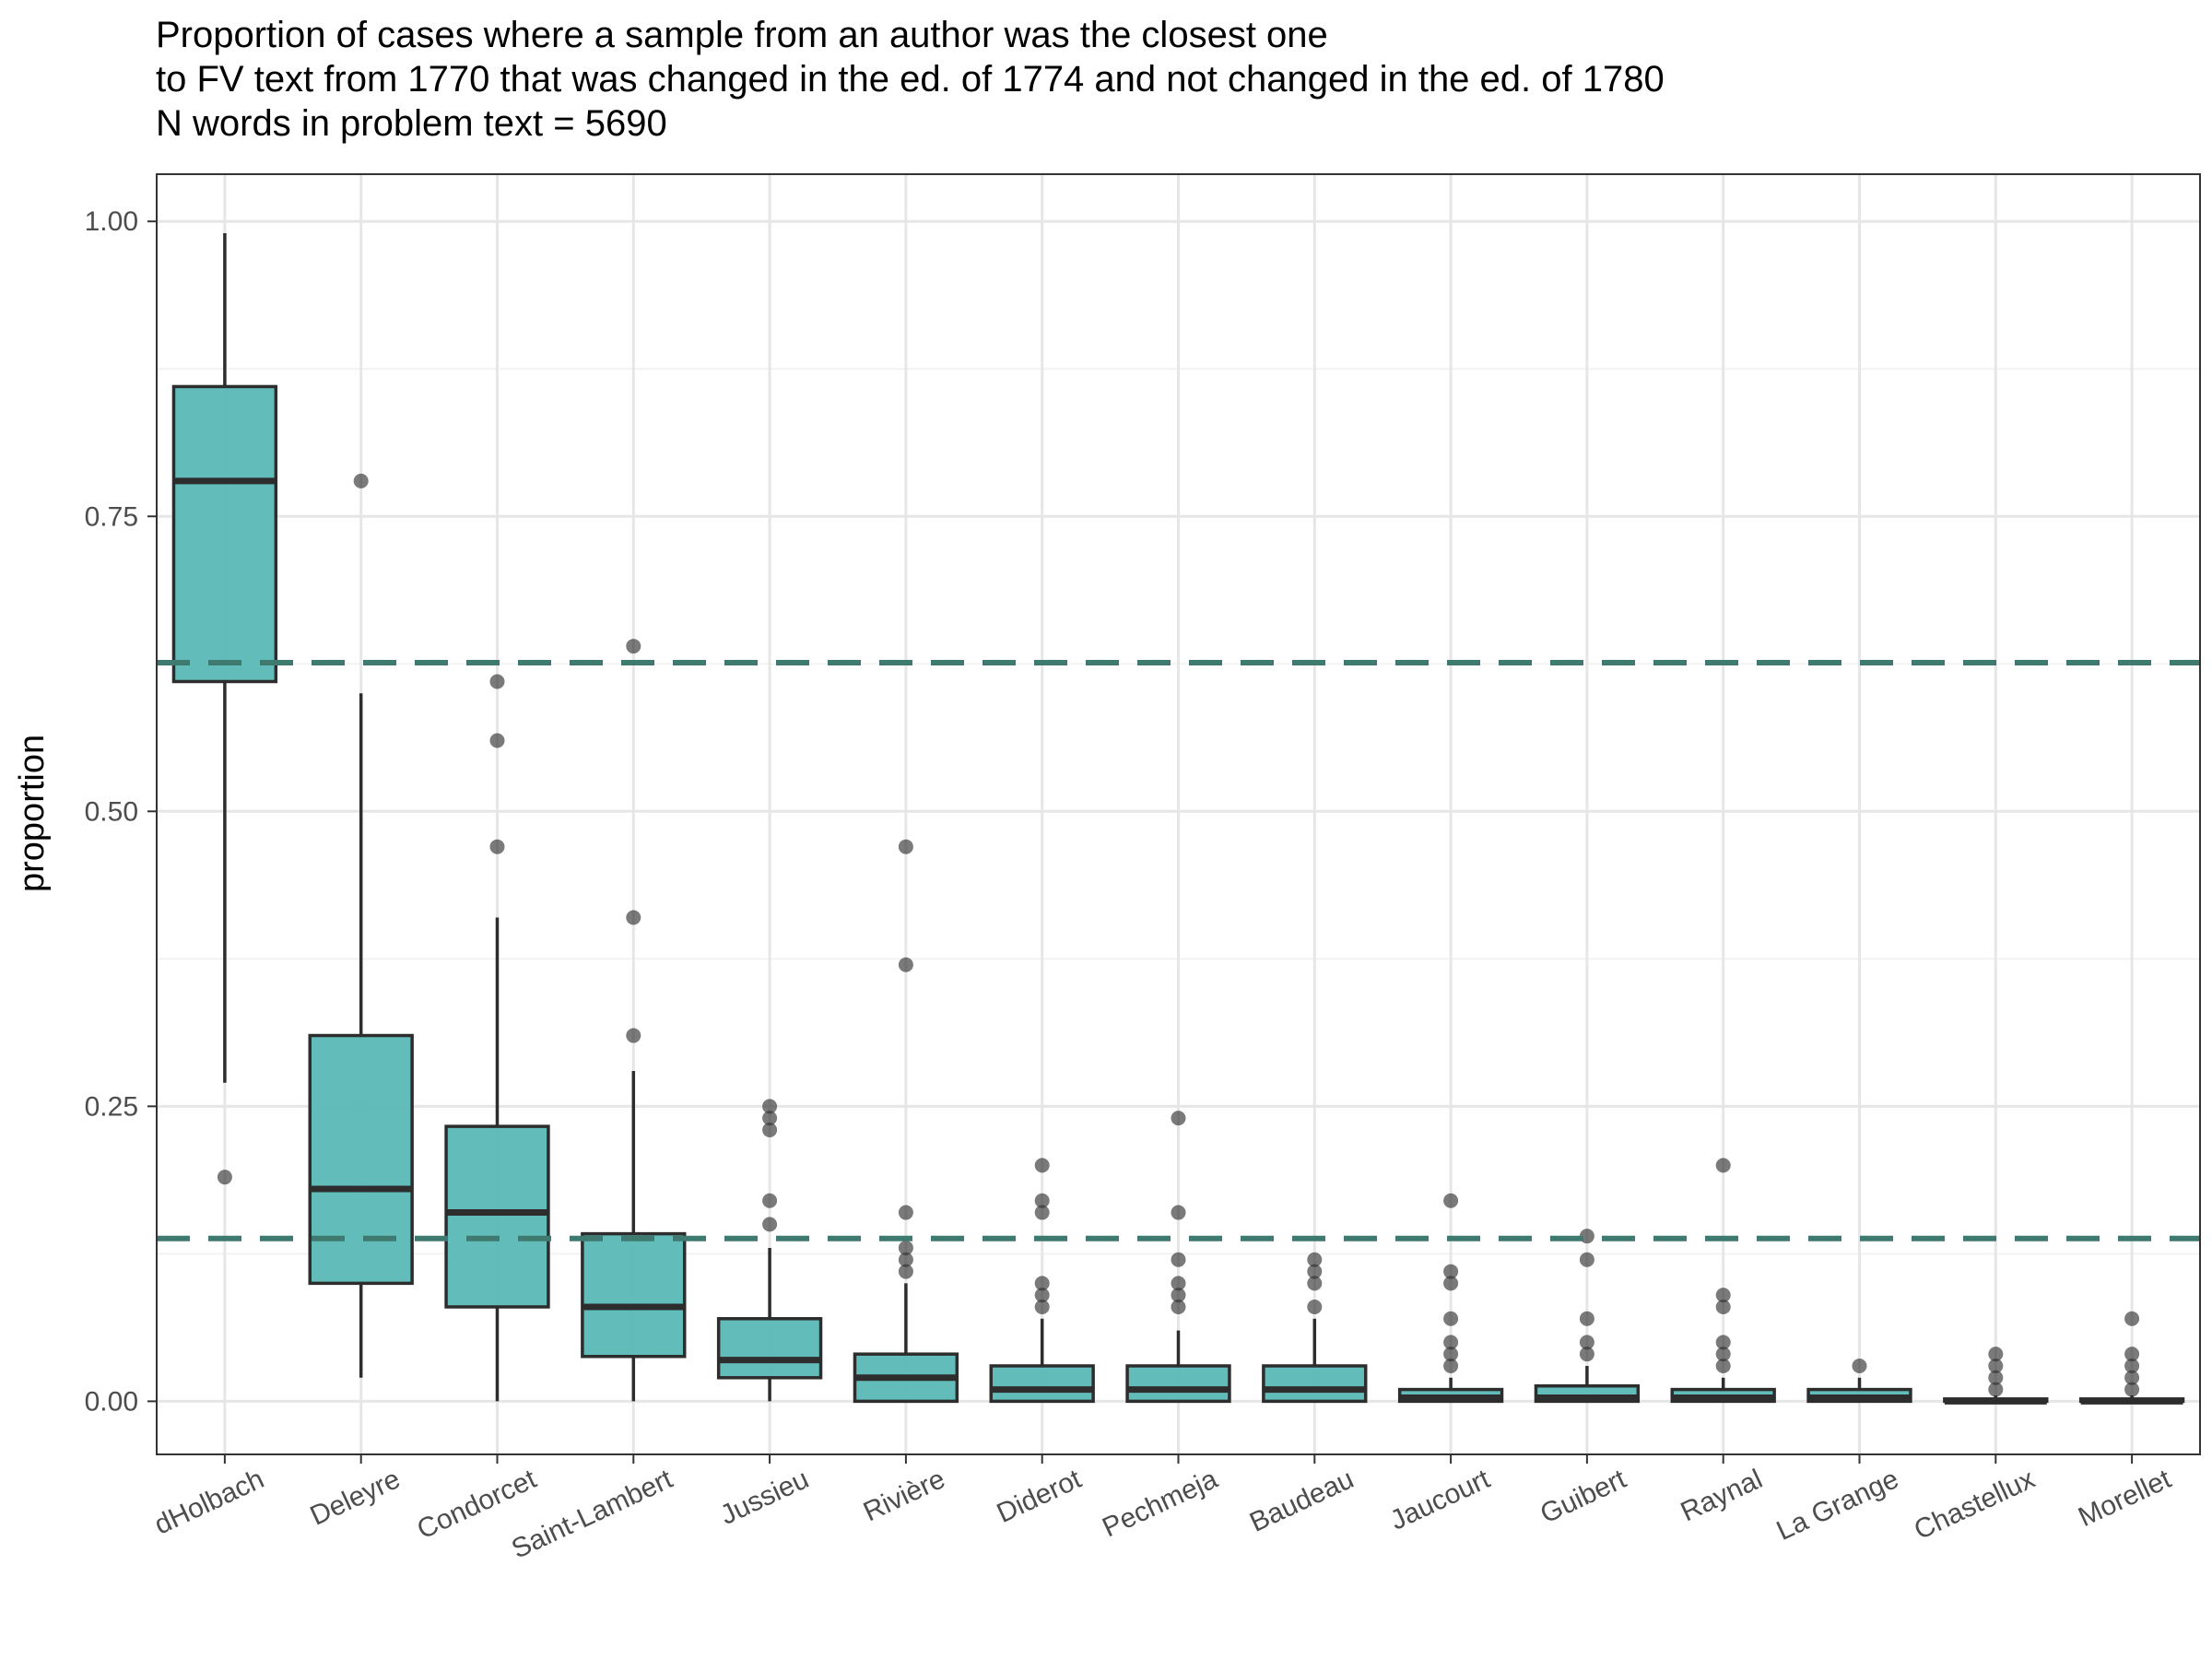 The image size is (2212, 1659). Describe the element at coordinates (1302, 1501) in the screenshot. I see `x-tick-label: Baudeau` at that location.